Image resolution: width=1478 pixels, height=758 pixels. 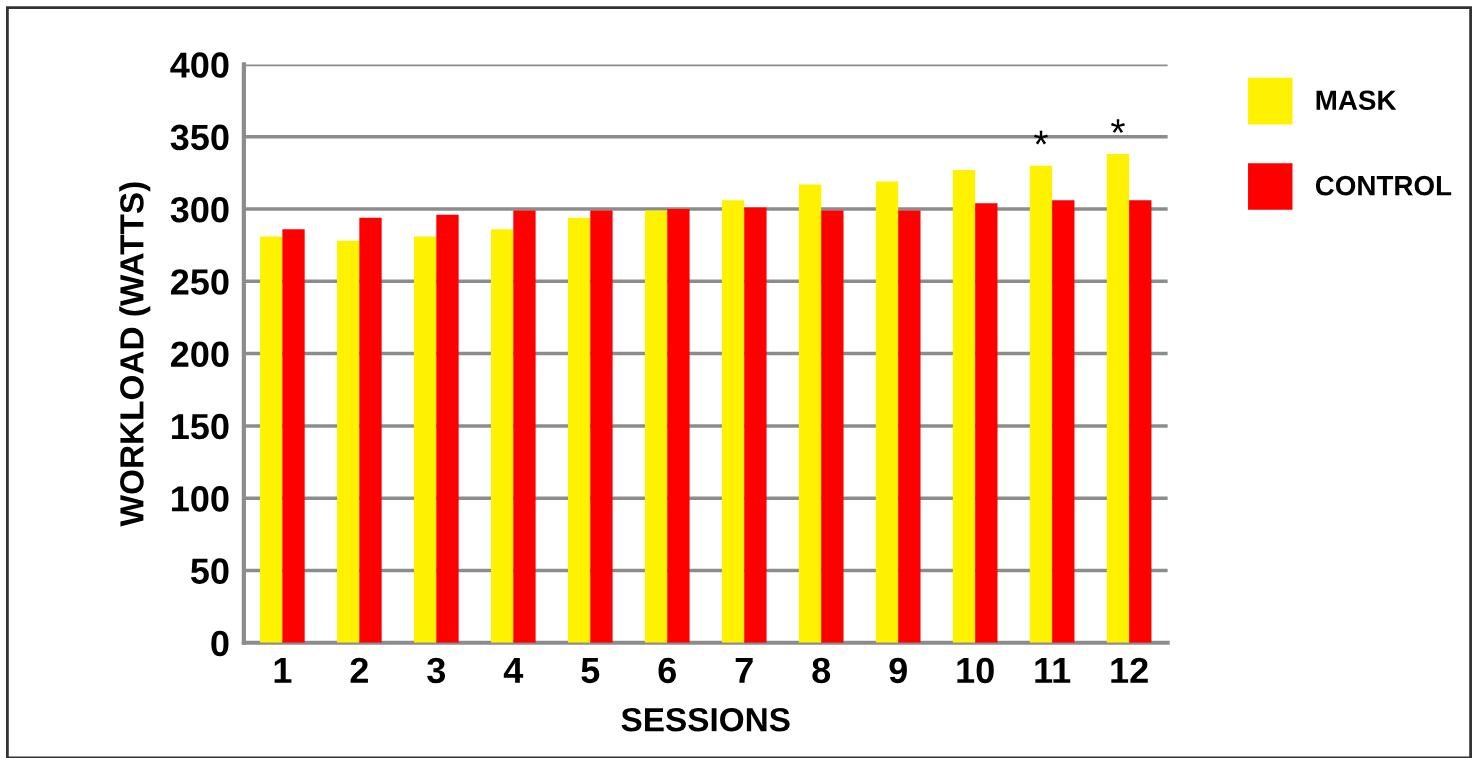 I want to click on x-tick-label: 12, so click(x=1129, y=670).